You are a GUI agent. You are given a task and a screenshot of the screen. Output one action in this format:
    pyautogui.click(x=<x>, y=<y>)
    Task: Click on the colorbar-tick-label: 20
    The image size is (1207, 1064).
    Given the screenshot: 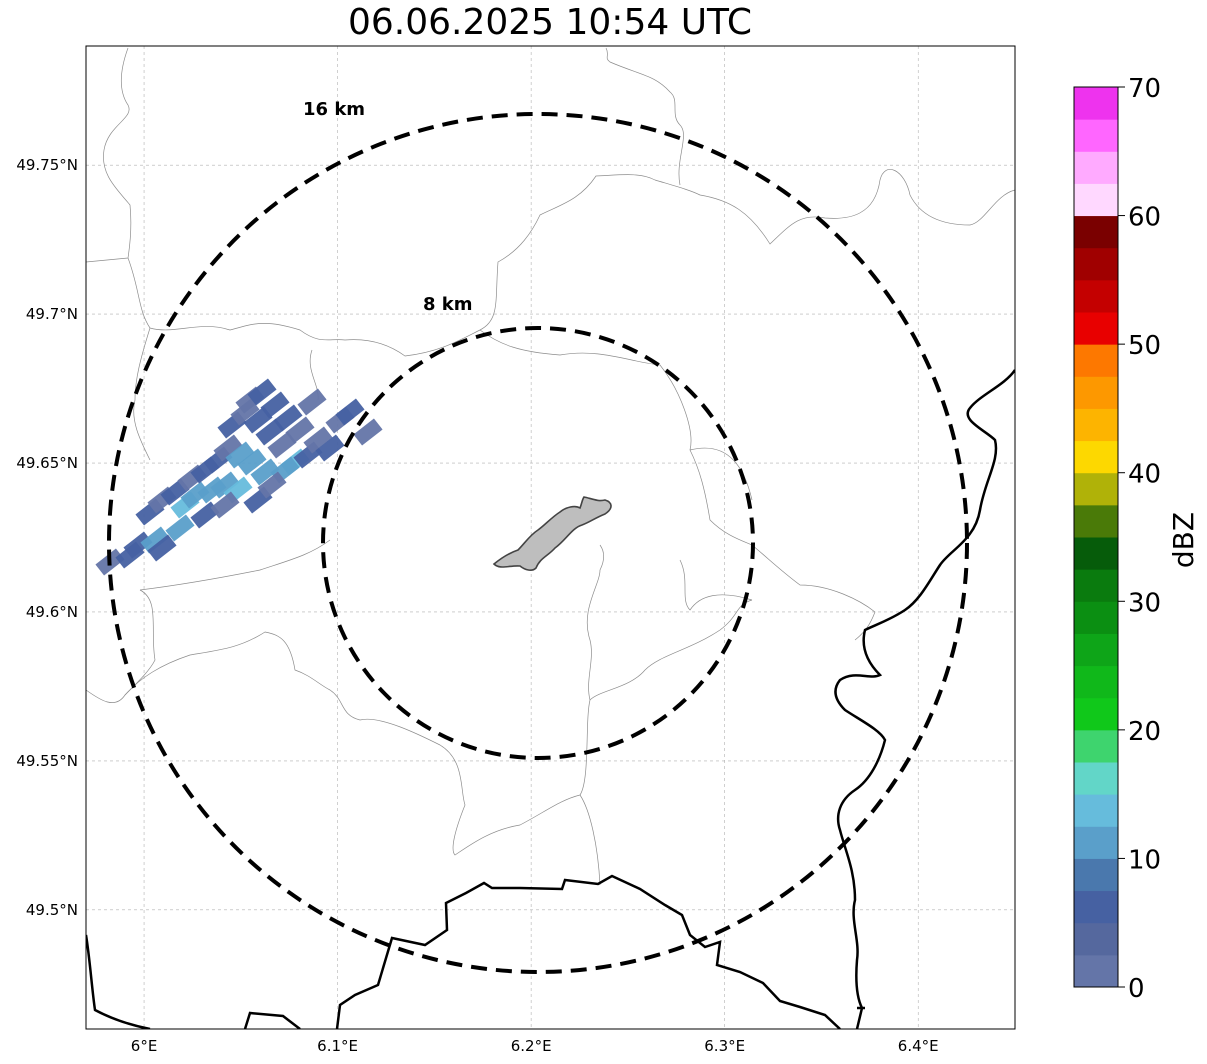 What is the action you would take?
    pyautogui.click(x=1144, y=732)
    